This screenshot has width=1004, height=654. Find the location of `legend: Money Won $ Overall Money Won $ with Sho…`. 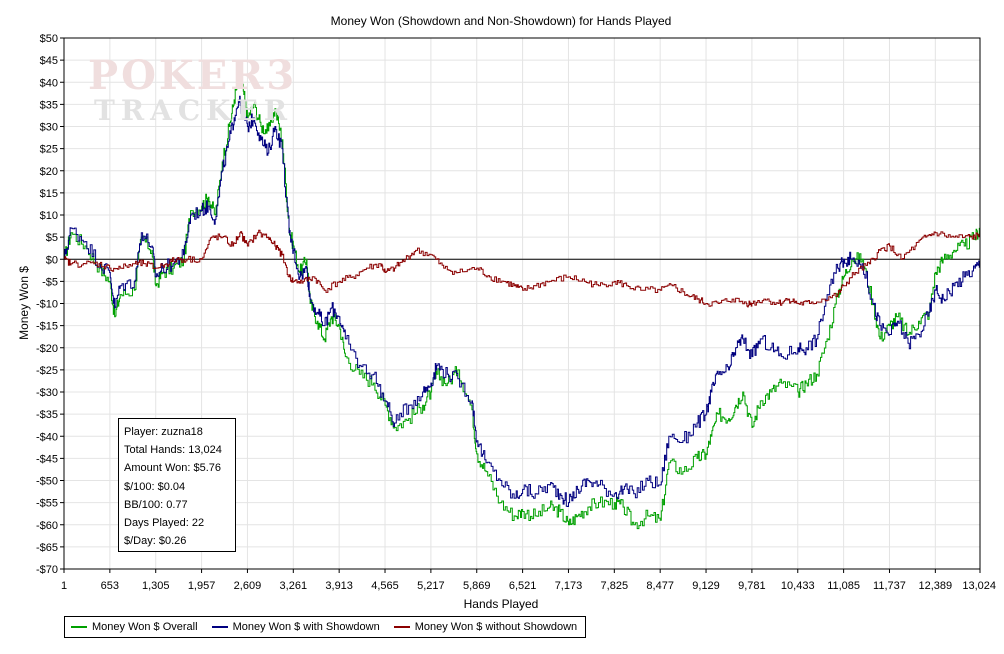

legend: Money Won $ Overall Money Won $ with Sho… is located at coordinates (325, 627).